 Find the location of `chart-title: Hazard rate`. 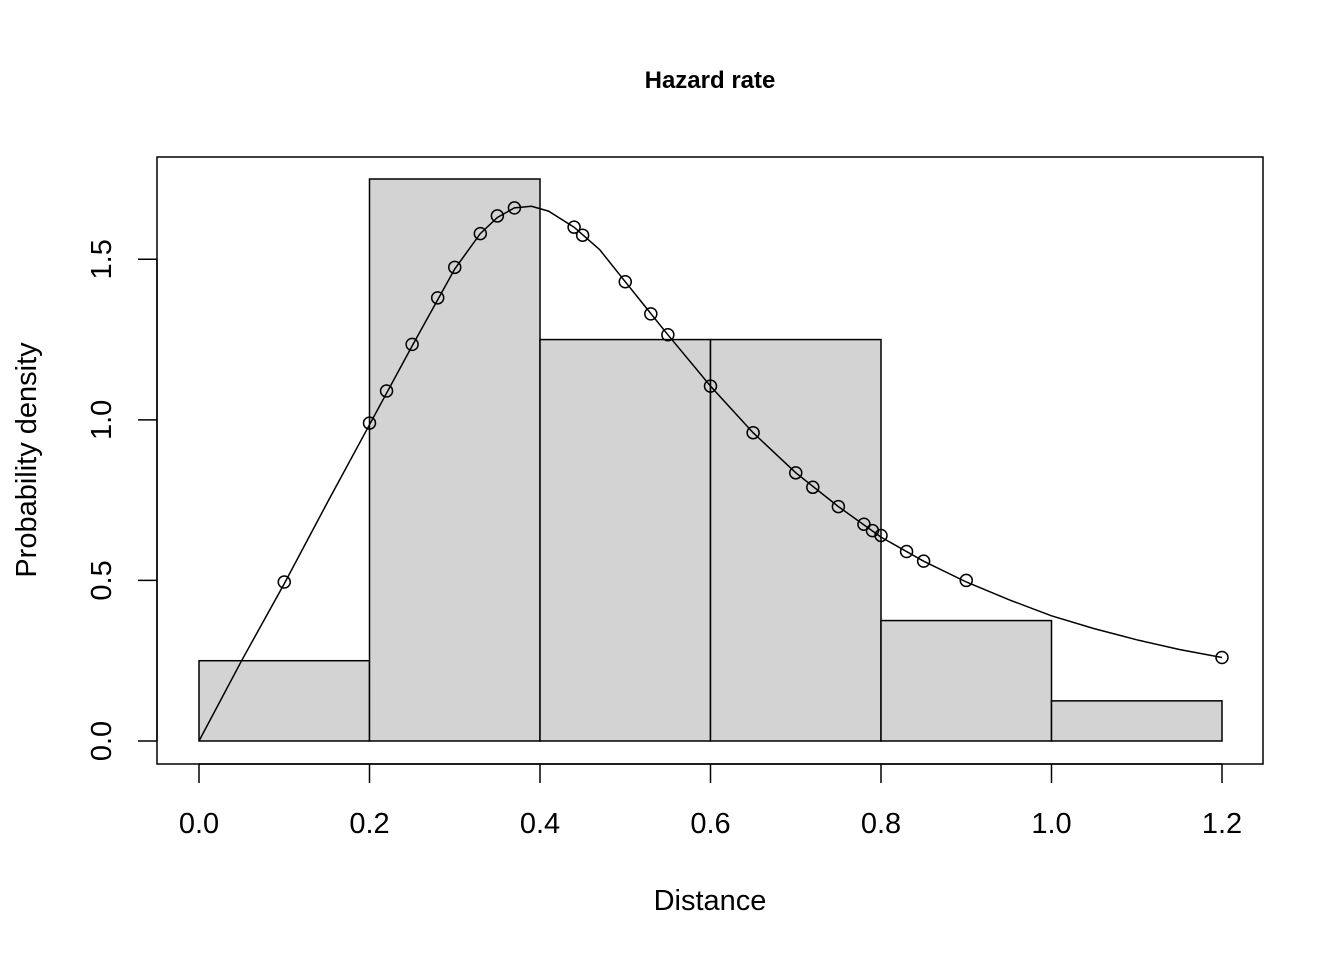

chart-title: Hazard rate is located at coordinates (710, 80).